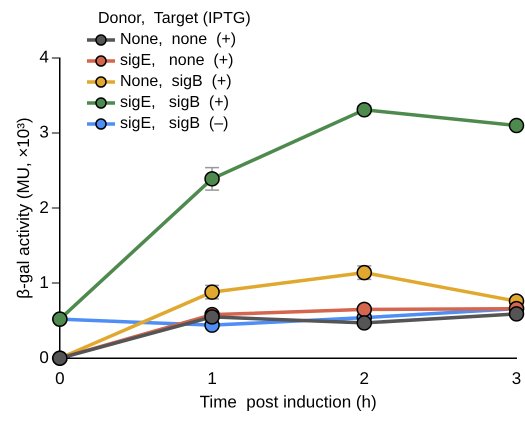 The height and width of the screenshot is (423, 525). Describe the element at coordinates (517, 378) in the screenshot. I see `x-tick-label: 3` at that location.